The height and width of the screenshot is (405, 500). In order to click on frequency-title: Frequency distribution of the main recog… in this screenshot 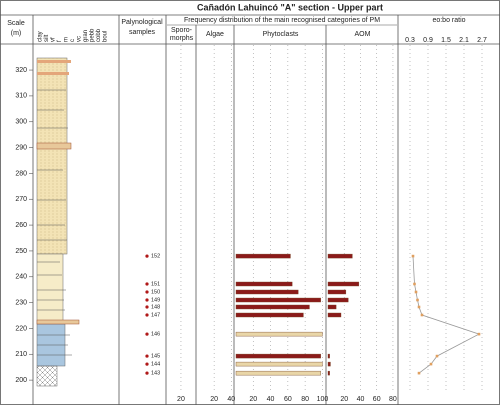, I will do `click(282, 20)`.